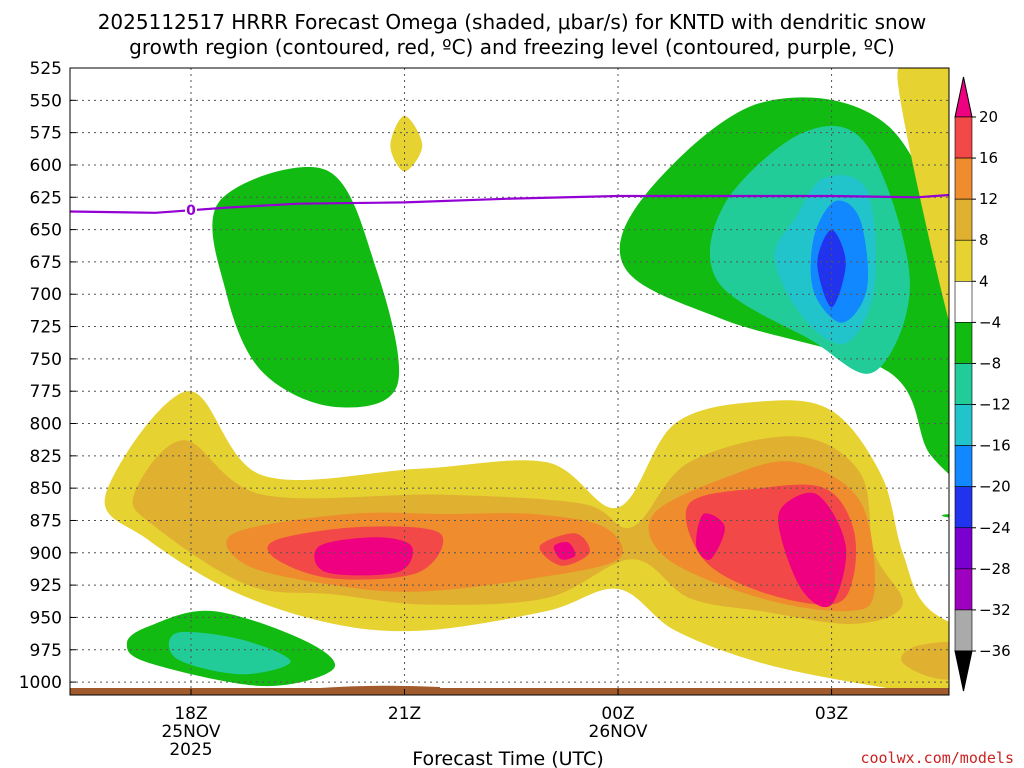 This screenshot has width=1024, height=768. I want to click on colorbar-label: 16, so click(988, 158).